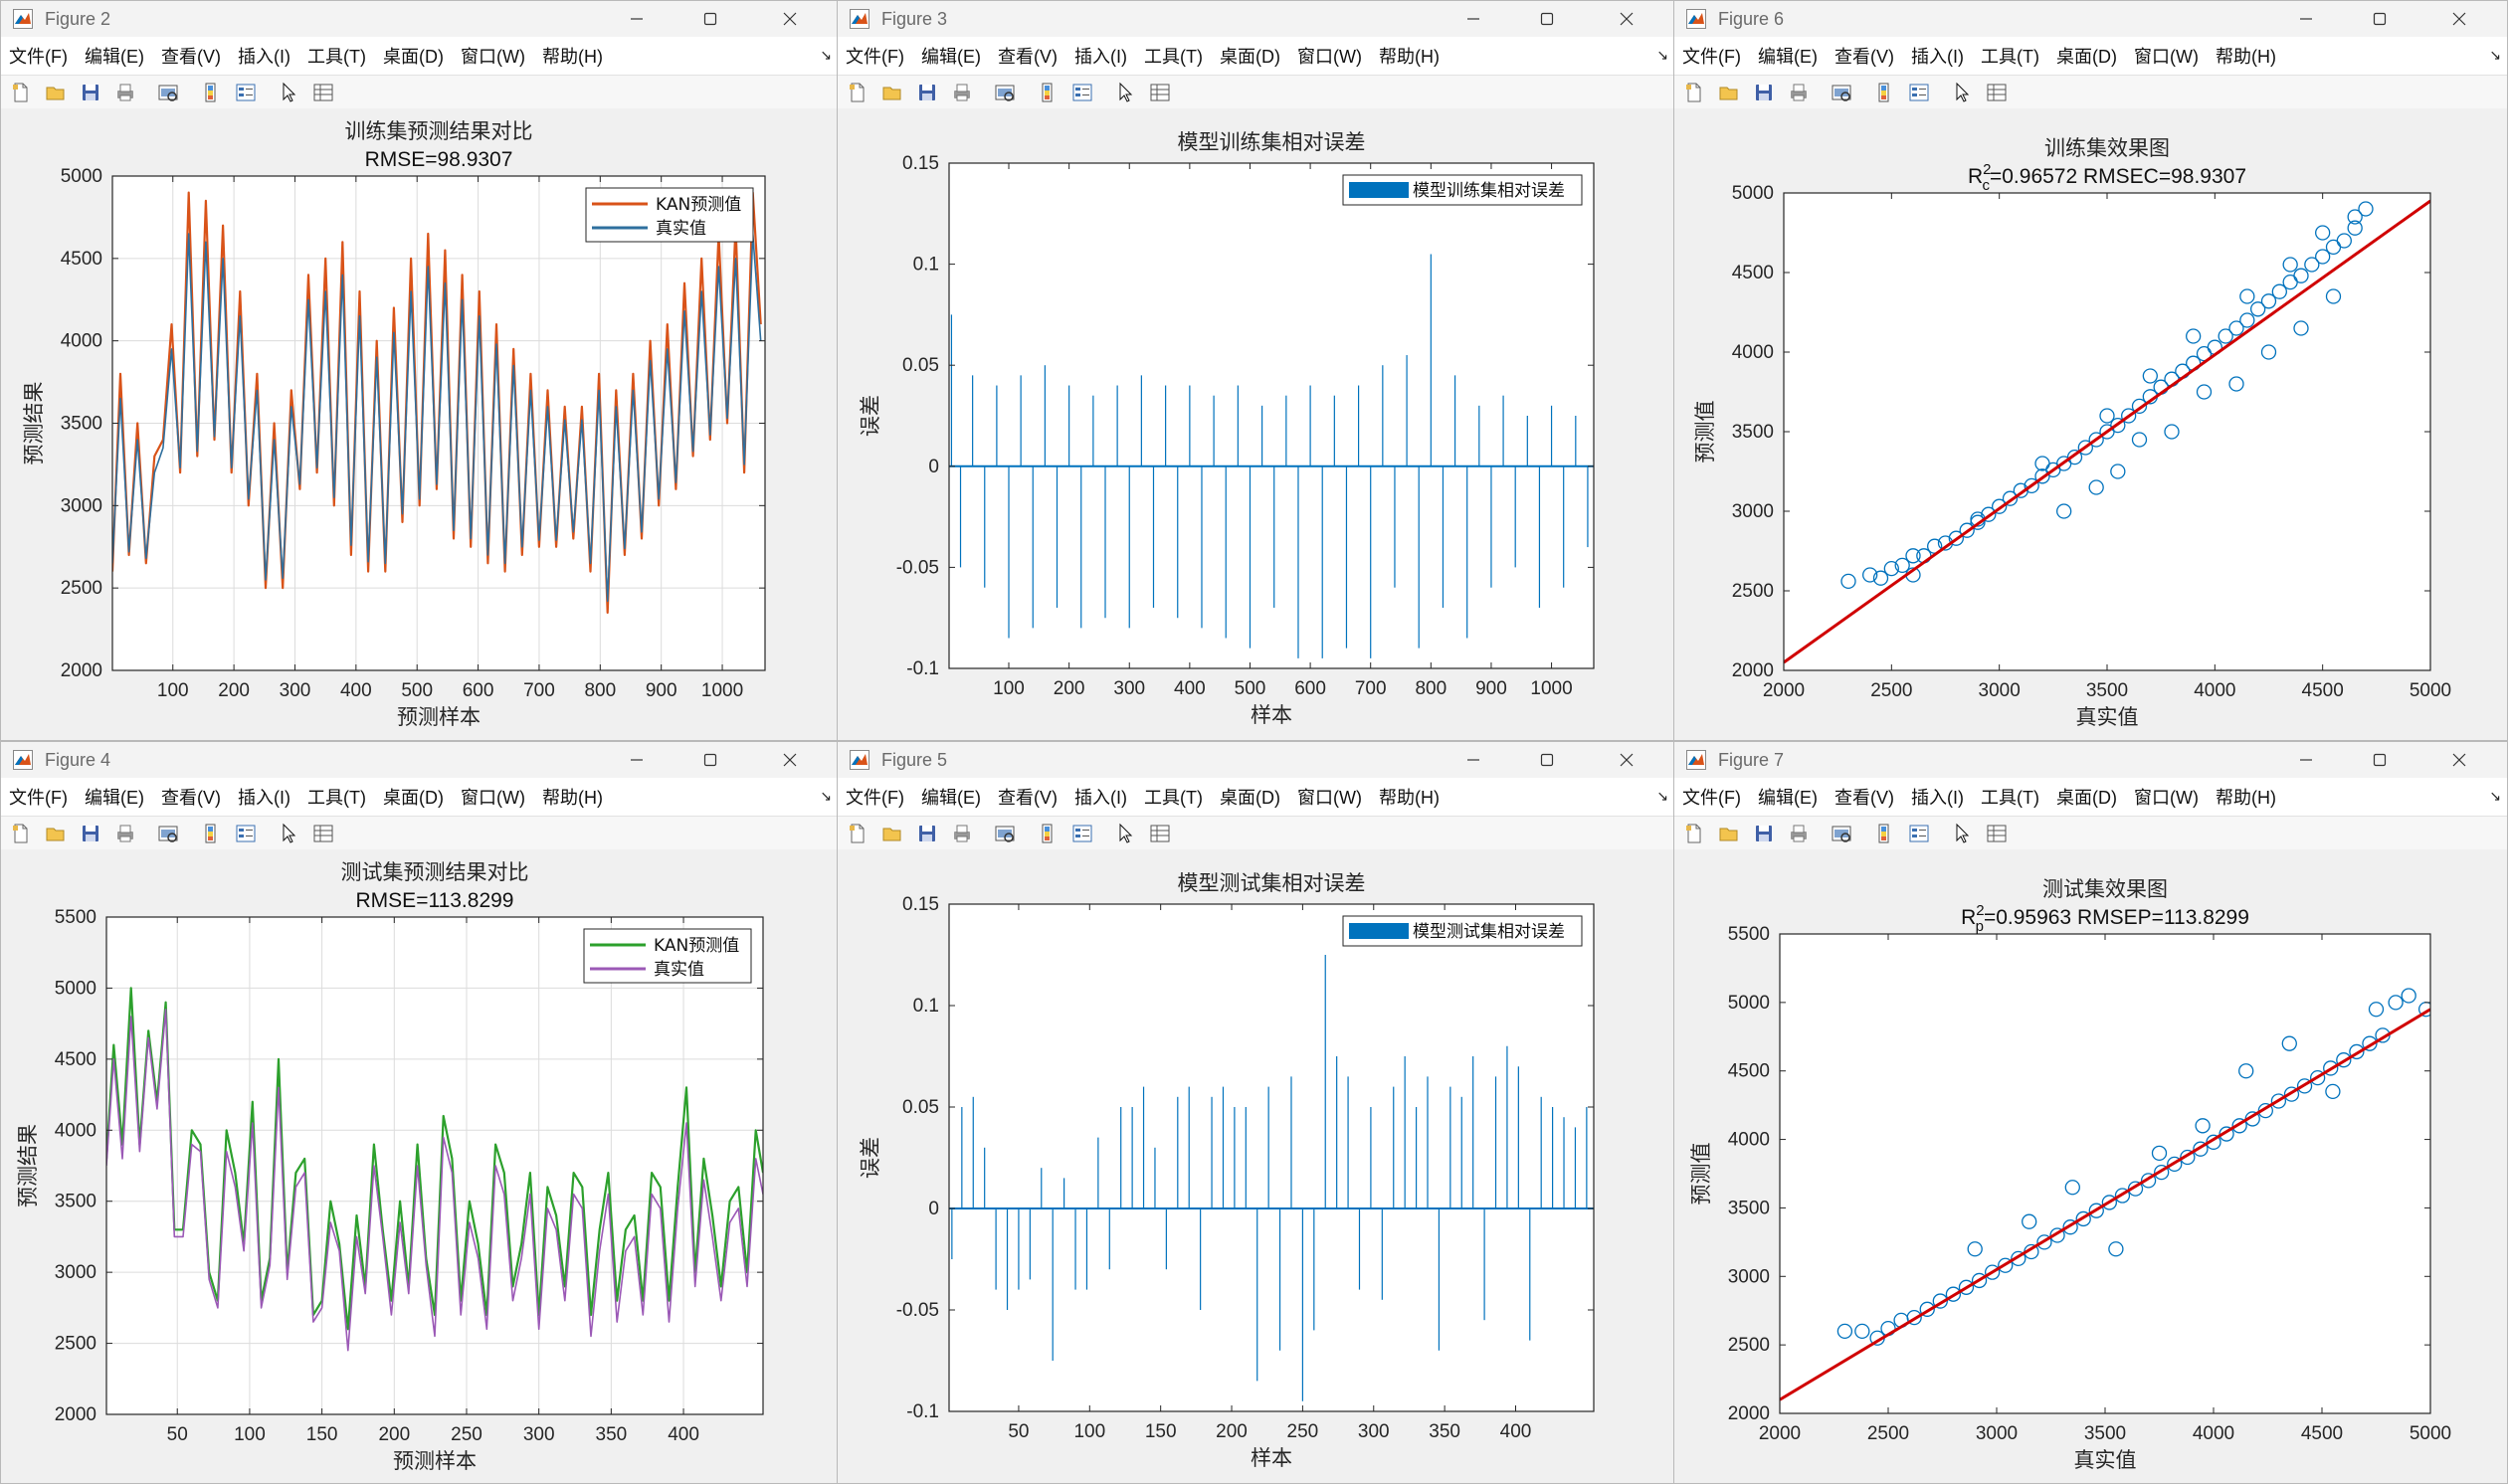  What do you see at coordinates (1462, 190) in the screenshot?
I see `legend: 模型训练集相对误差` at bounding box center [1462, 190].